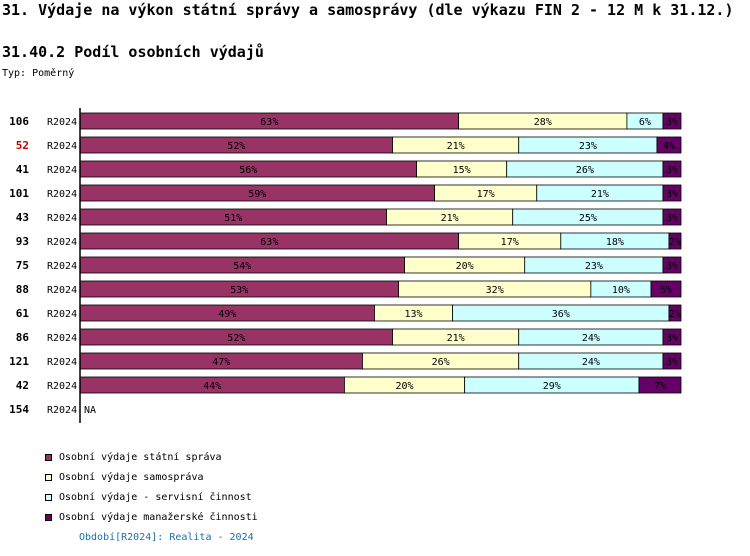 The image size is (750, 556). I want to click on bar-value-label: 59%, so click(257, 194).